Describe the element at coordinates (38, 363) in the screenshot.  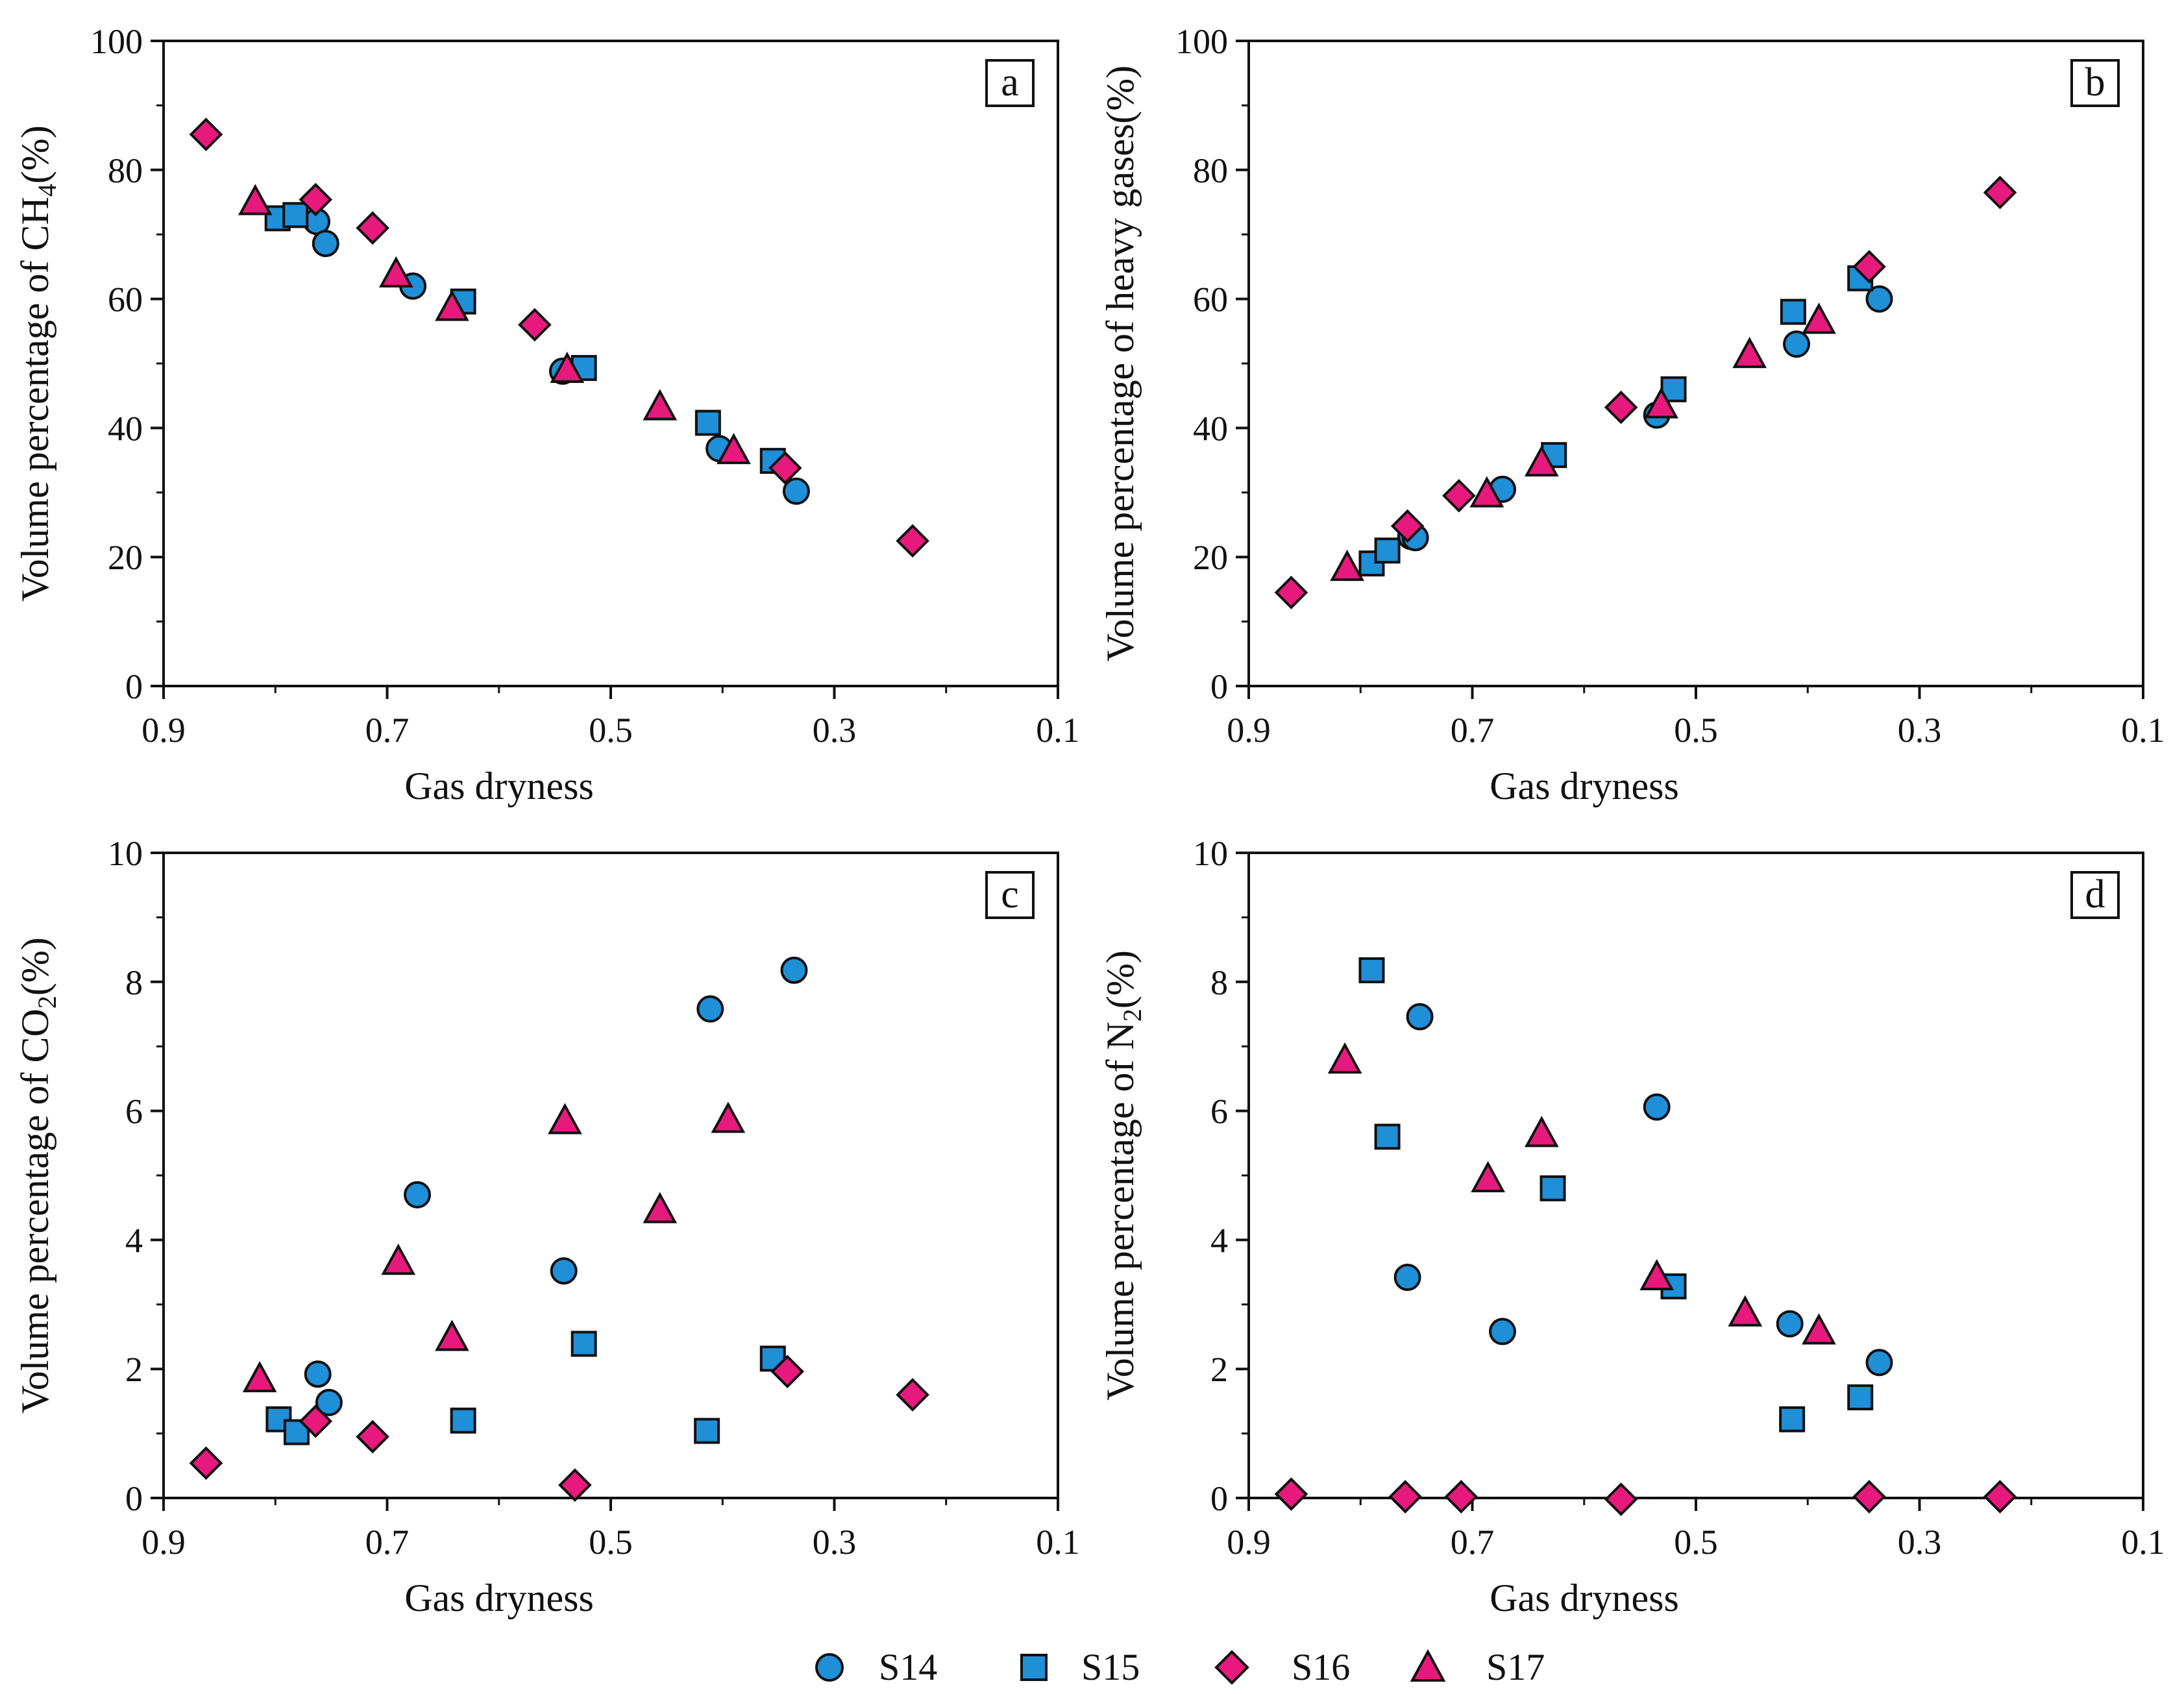
I see `y-axis-title: Volume percentage of CH4(%)` at that location.